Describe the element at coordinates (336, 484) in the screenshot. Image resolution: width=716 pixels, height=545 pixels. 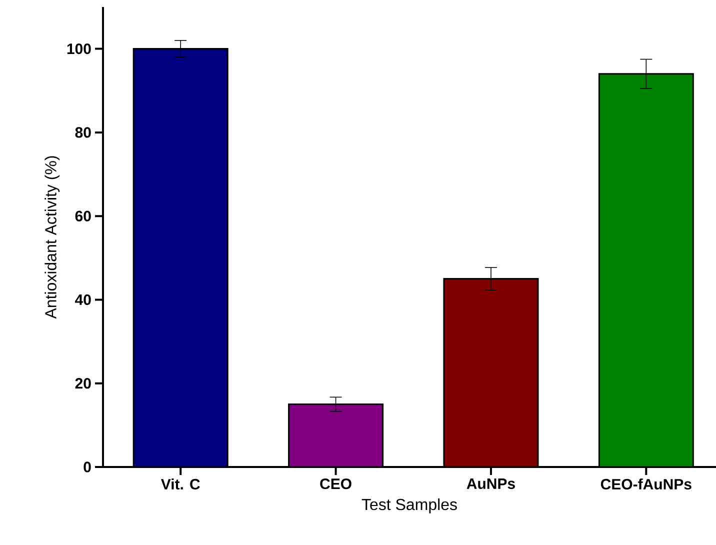
I see `x-tick-label: CEO` at that location.